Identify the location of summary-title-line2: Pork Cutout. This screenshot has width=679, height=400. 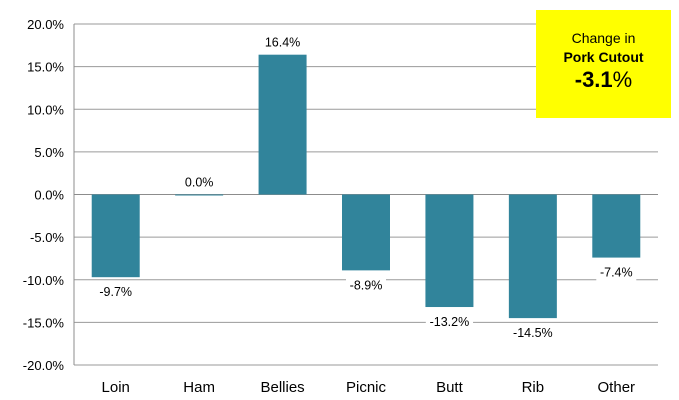
(603, 57).